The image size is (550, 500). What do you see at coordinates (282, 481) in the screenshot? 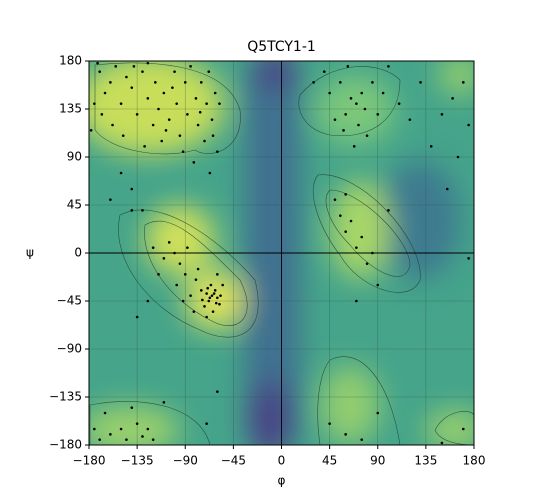
I see `x-axis-label: φ` at bounding box center [282, 481].